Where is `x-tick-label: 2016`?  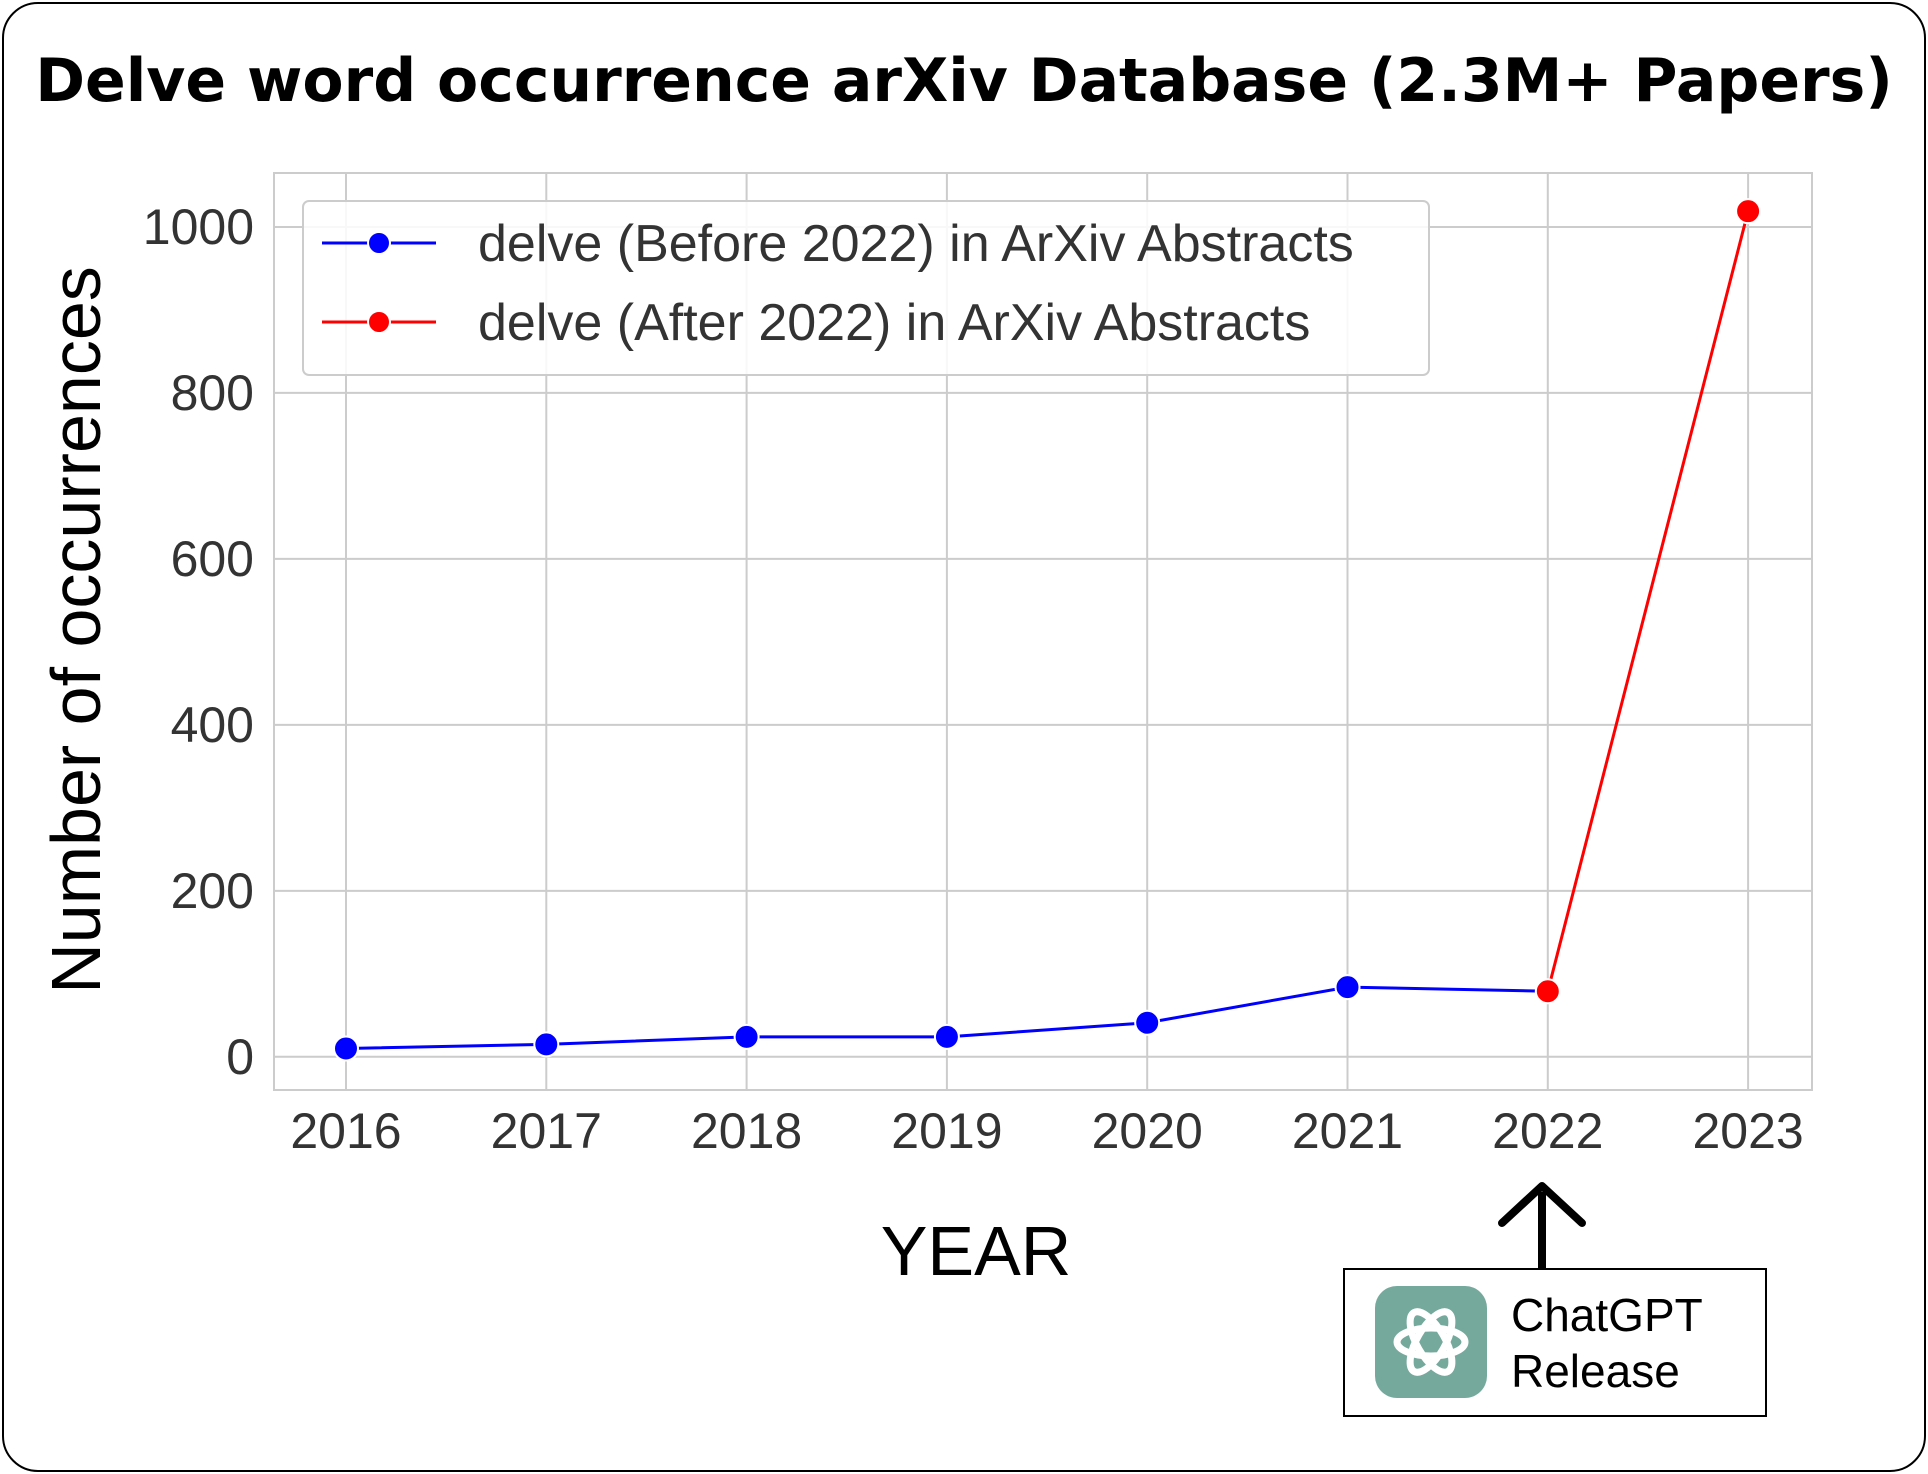
x-tick-label: 2016 is located at coordinates (345, 1131).